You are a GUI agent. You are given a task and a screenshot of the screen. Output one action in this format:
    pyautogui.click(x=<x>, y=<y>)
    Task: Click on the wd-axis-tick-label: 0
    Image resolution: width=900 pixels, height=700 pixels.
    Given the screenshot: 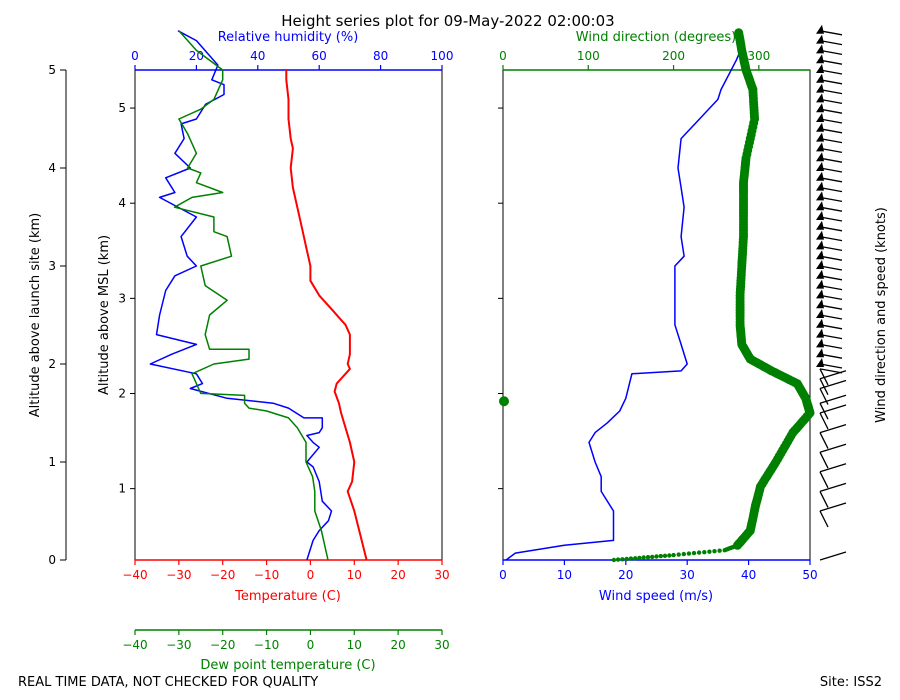 What is the action you would take?
    pyautogui.click(x=503, y=56)
    